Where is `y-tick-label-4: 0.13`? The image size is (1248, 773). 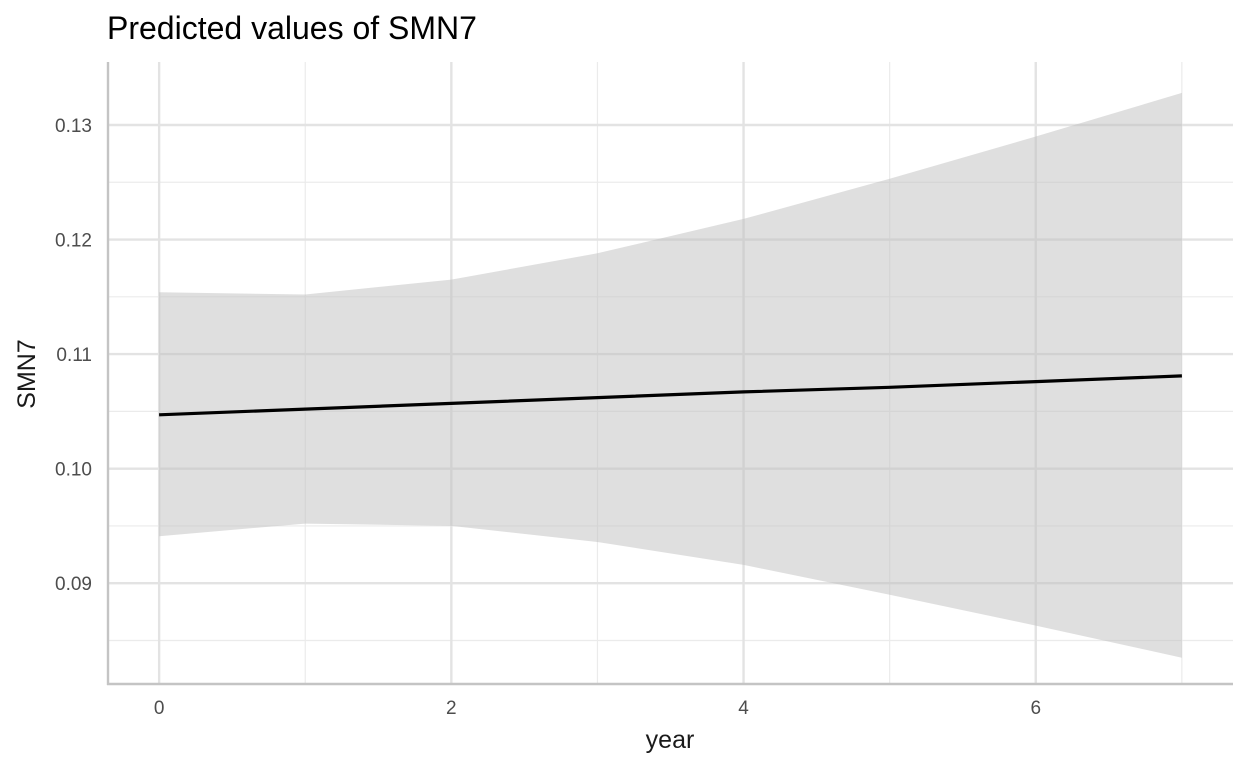
y-tick-label-4: 0.13 is located at coordinates (73, 126).